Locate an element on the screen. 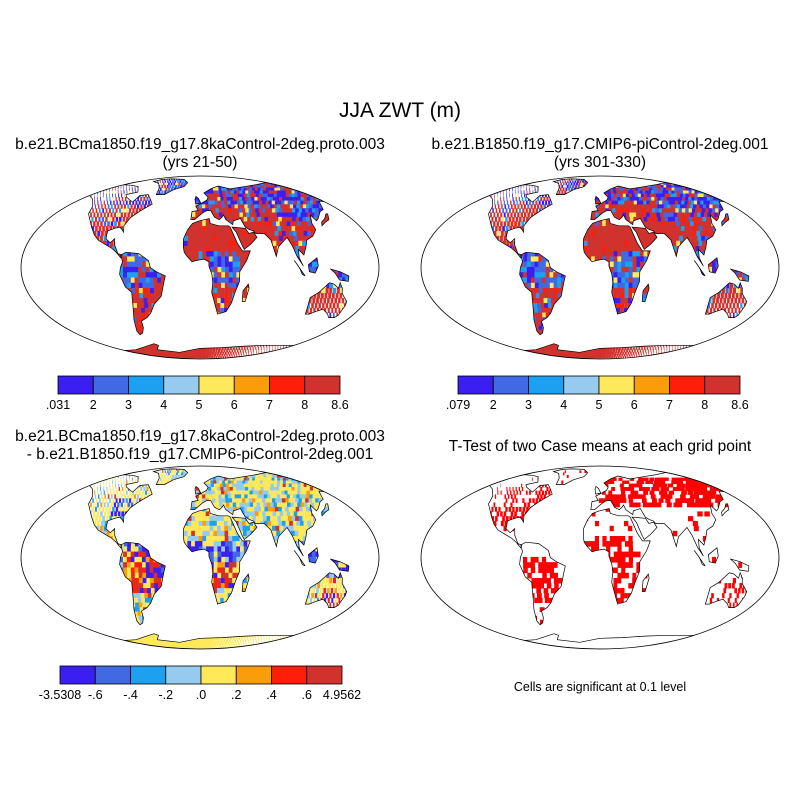 This screenshot has width=800, height=800. colorbar-label: 5 is located at coordinates (199, 405).